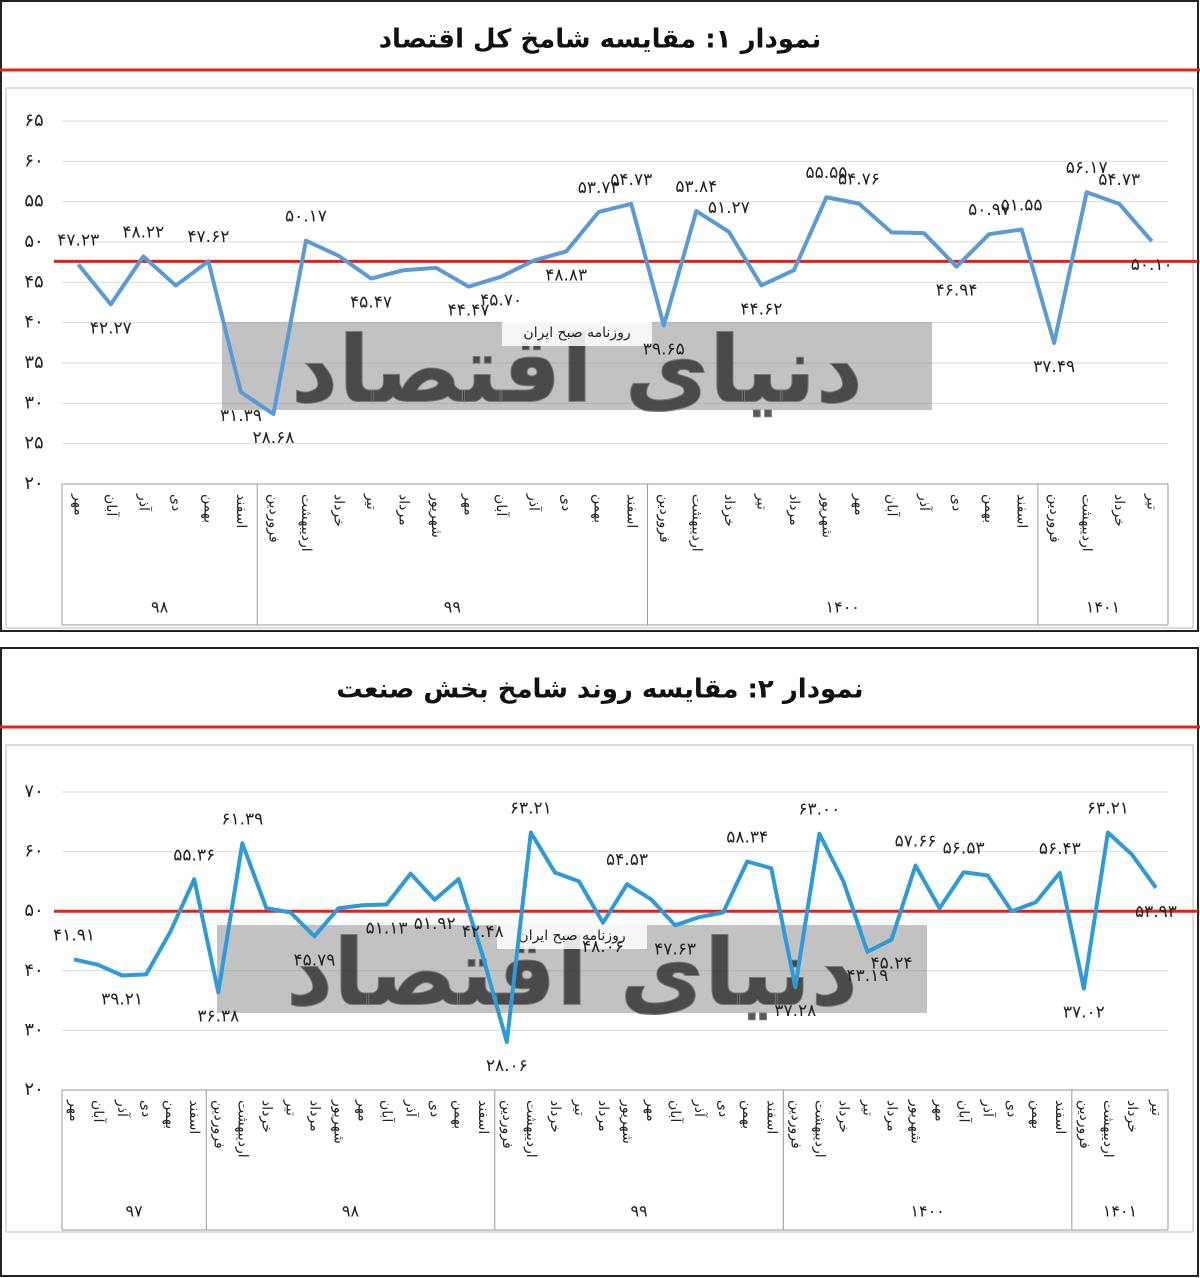 This screenshot has height=1278, width=1200. I want to click on data-label: ۴۲.۴۸, so click(483, 932).